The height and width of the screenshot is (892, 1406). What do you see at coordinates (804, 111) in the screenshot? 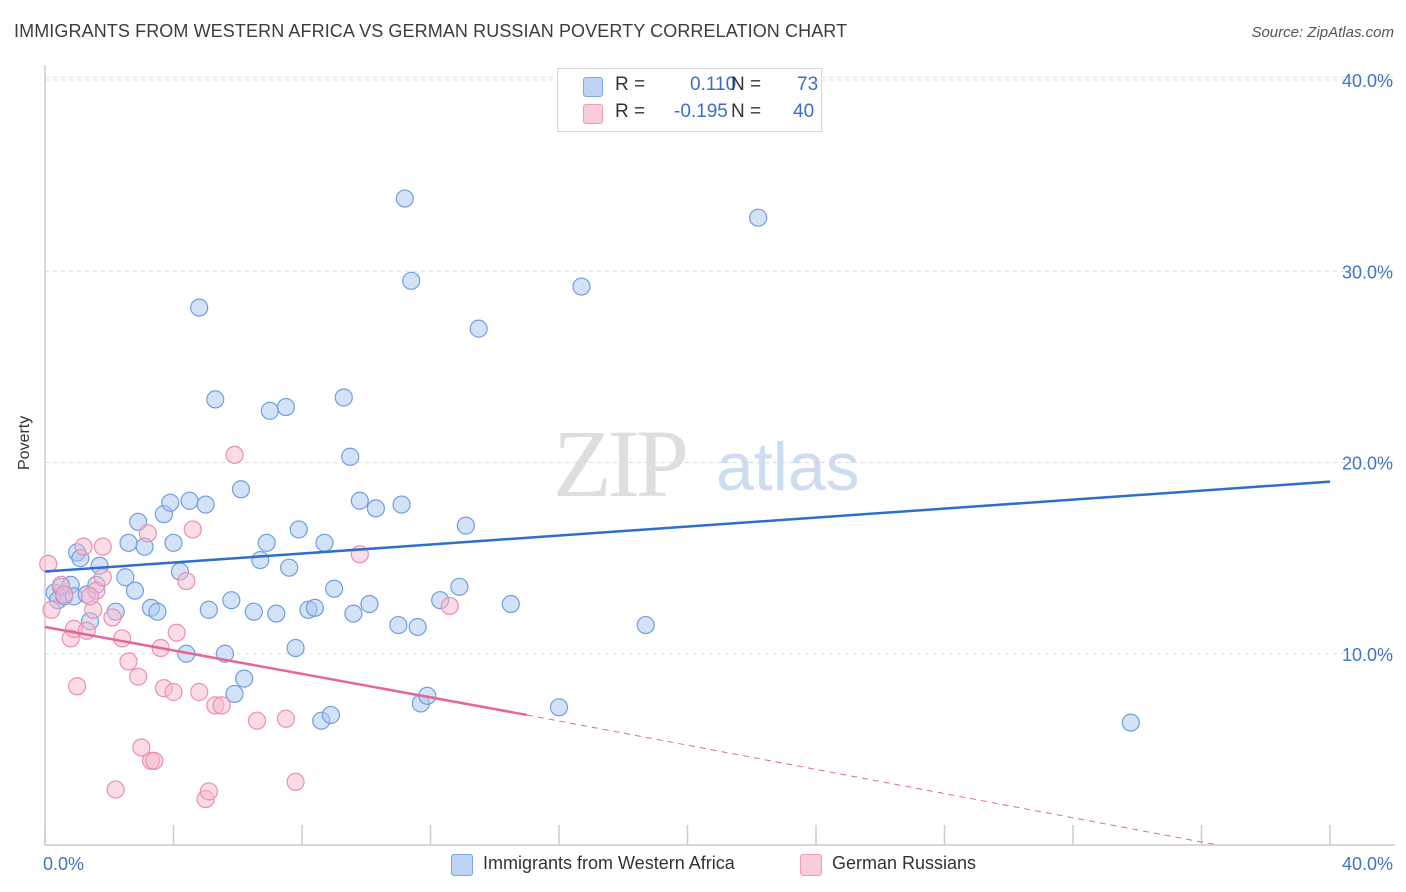
I see `legend-n-value: 40` at bounding box center [804, 111].